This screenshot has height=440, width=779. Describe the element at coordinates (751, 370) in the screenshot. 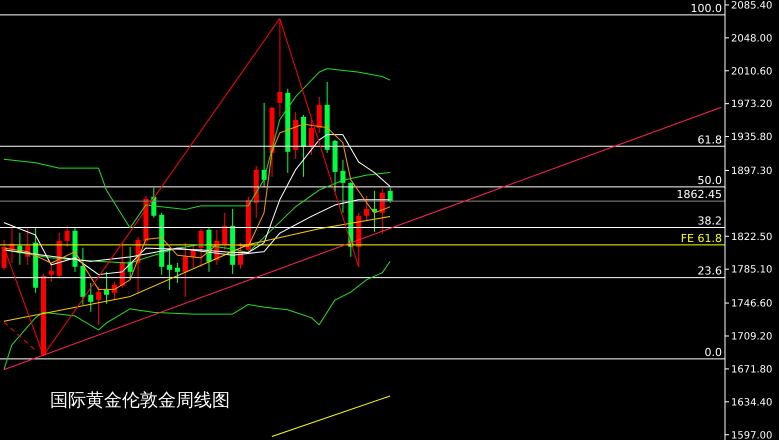

I see `y-tick-label: 1671.80` at that location.